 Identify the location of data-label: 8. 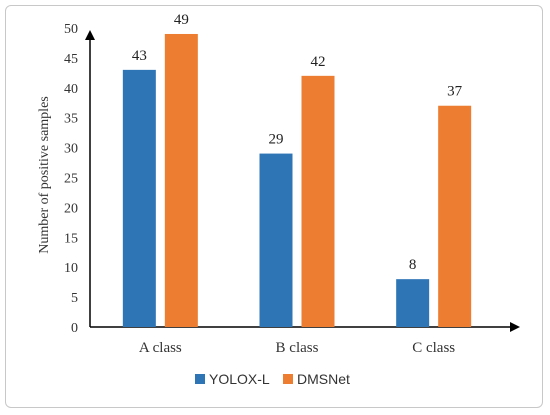
(413, 265).